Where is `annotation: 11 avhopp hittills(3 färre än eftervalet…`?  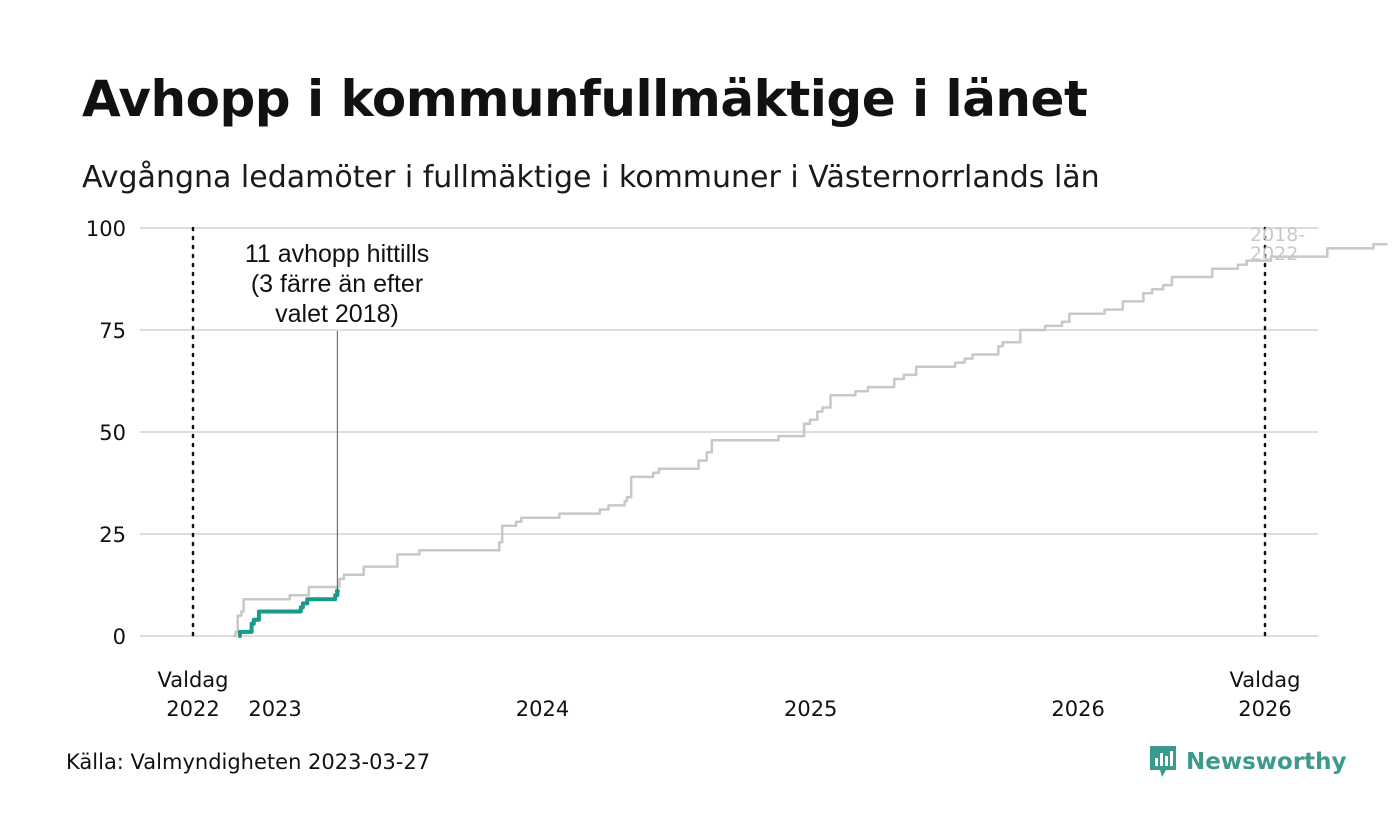 annotation: 11 avhopp hittills(3 färre än eftervalet… is located at coordinates (337, 415).